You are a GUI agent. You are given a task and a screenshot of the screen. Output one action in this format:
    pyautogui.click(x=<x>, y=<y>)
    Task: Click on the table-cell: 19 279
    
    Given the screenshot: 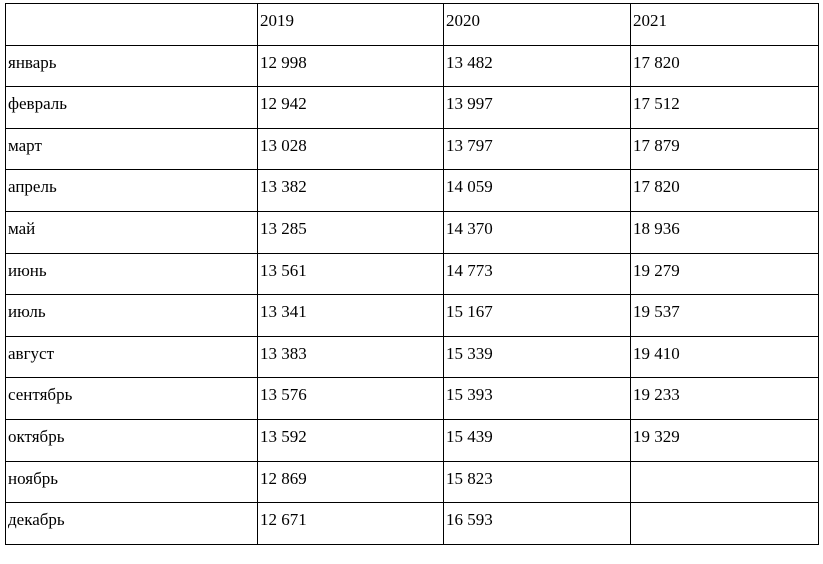 What is the action you would take?
    pyautogui.click(x=724, y=274)
    